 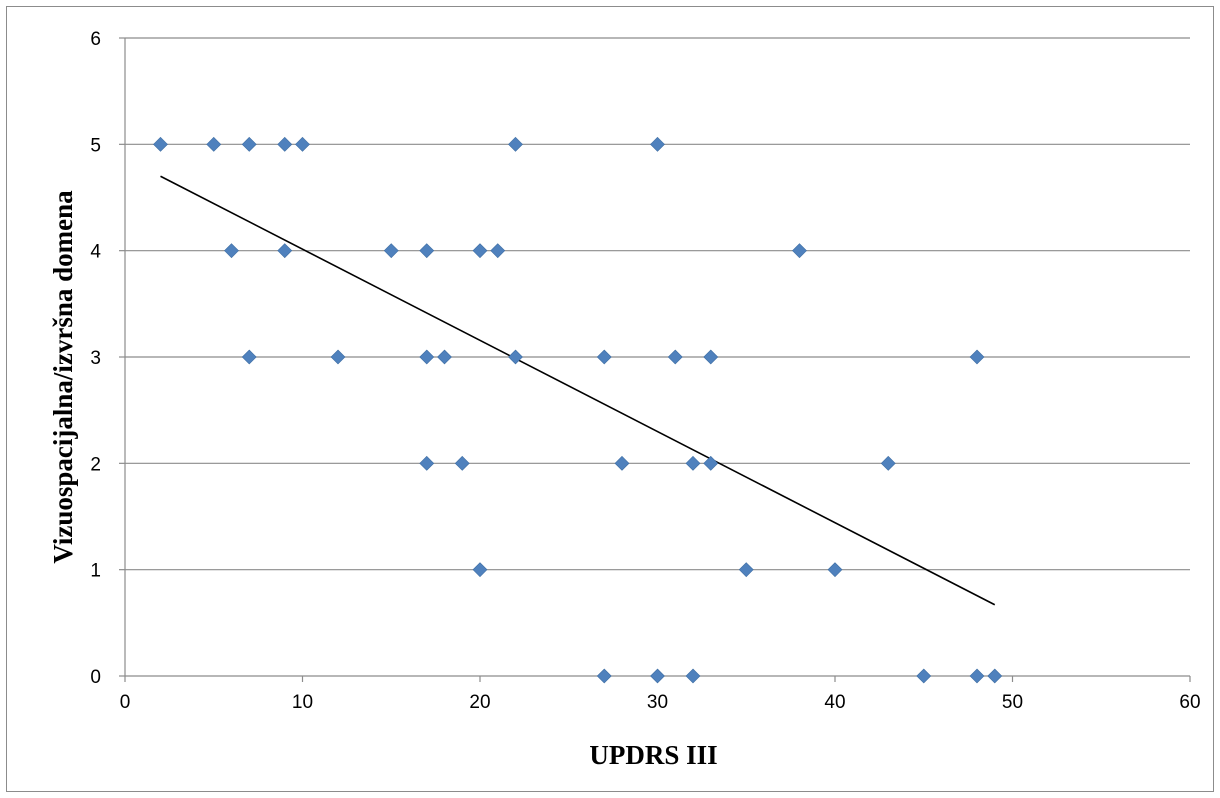 I want to click on x-tick-label-40: 40, so click(x=834, y=702).